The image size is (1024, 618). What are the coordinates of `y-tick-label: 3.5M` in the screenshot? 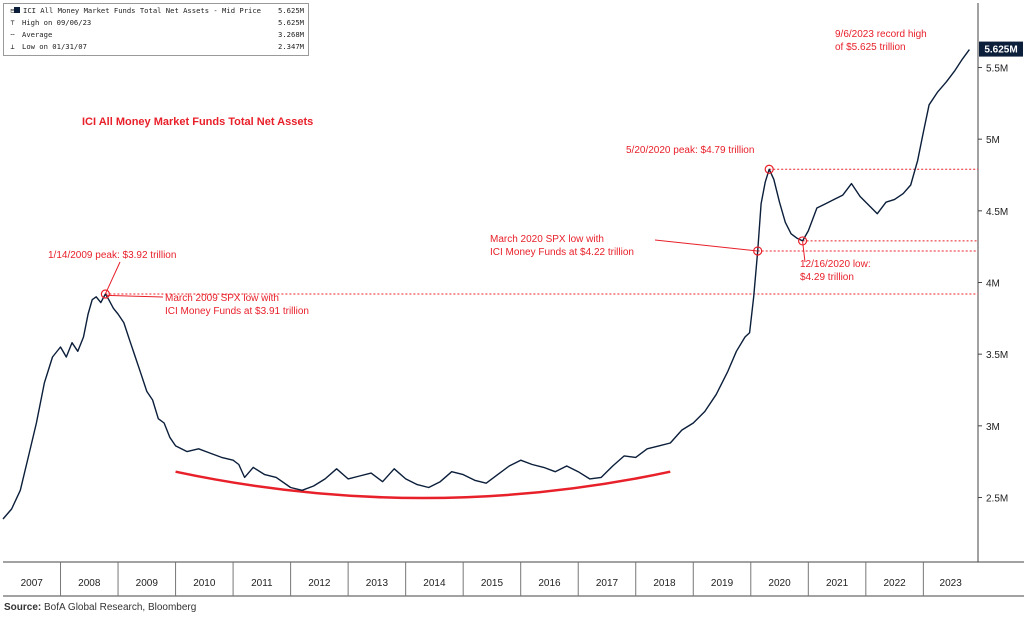 It's located at (997, 355).